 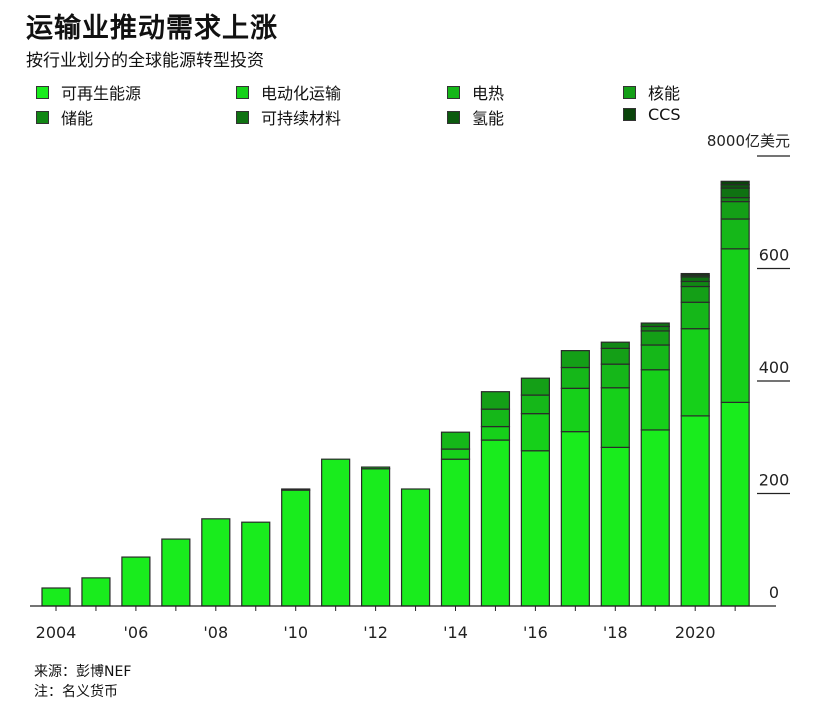 I want to click on x-tick-label: '10, so click(x=295, y=632).